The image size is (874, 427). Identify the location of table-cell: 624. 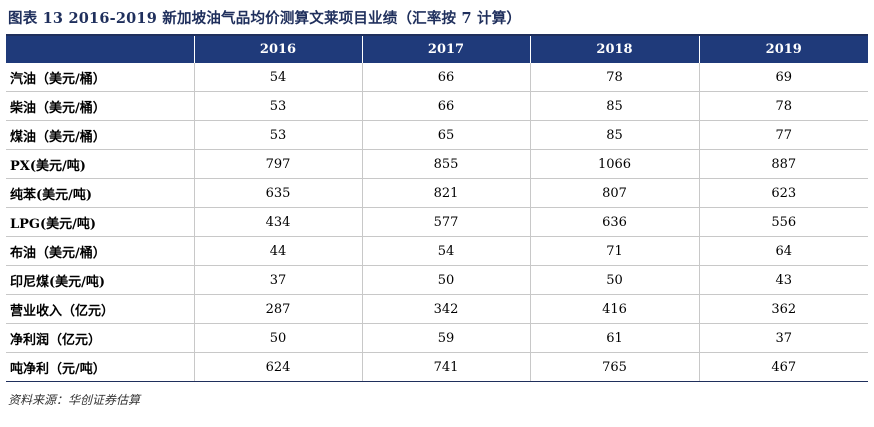
(277, 367).